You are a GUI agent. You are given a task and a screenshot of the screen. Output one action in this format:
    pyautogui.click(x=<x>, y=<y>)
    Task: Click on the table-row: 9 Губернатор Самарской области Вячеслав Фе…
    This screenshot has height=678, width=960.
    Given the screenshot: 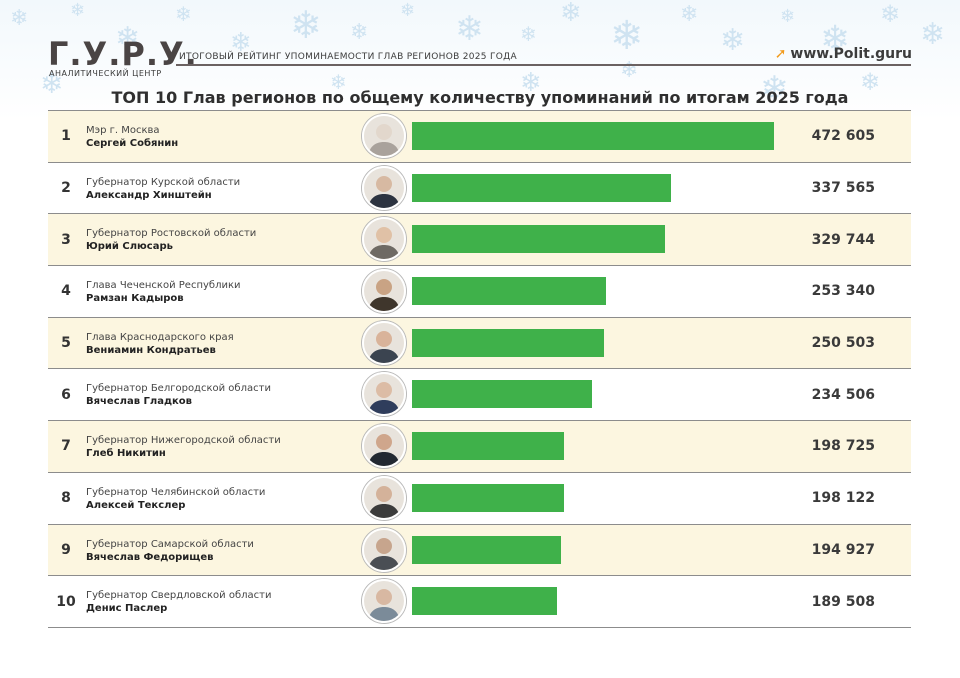 What is the action you would take?
    pyautogui.click(x=479, y=550)
    